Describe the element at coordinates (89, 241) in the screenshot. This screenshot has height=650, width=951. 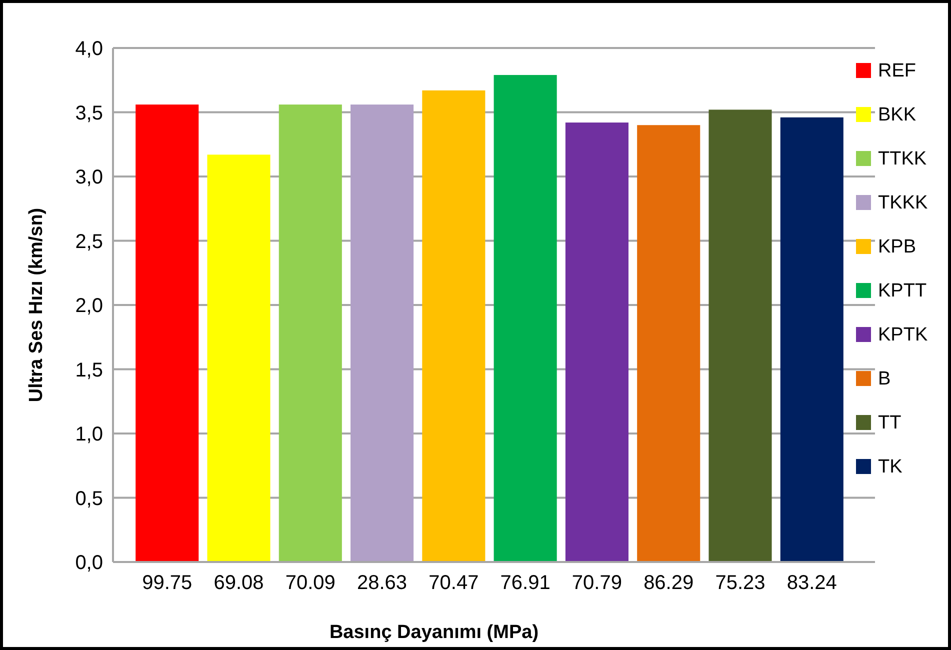
I see `y-tick-label: 2,5` at that location.